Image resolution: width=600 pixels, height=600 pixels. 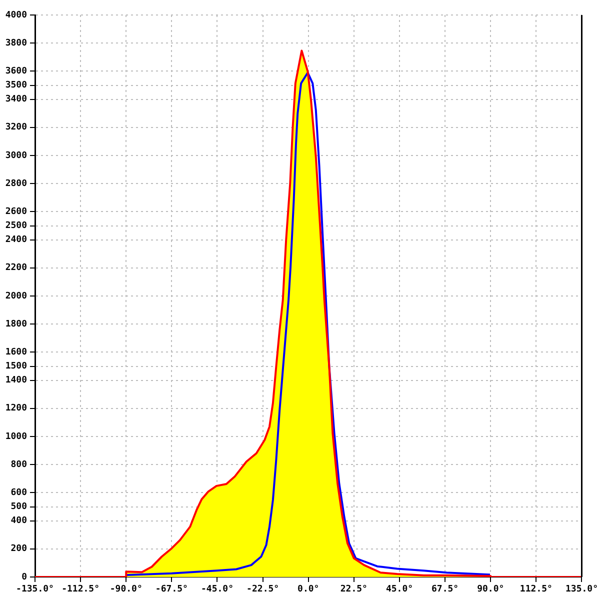 What do you see at coordinates (16, 155) in the screenshot?
I see `y-tick-label: 3000` at bounding box center [16, 155].